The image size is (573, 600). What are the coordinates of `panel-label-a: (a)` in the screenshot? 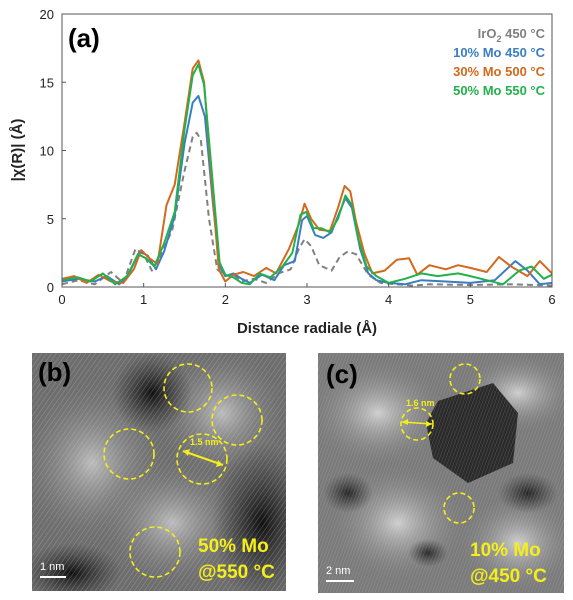 It's located at (84, 38).